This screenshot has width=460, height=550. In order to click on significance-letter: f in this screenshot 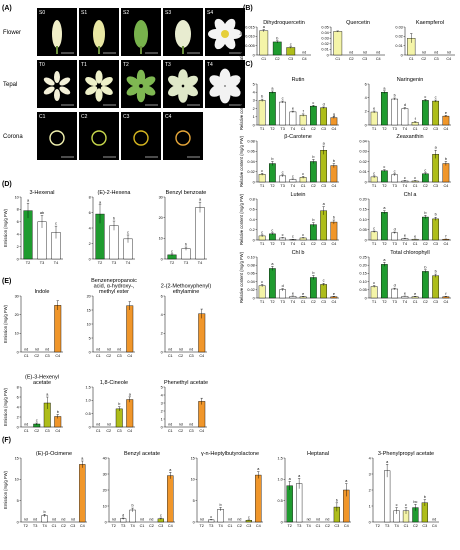, I will do `click(416, 119)`.